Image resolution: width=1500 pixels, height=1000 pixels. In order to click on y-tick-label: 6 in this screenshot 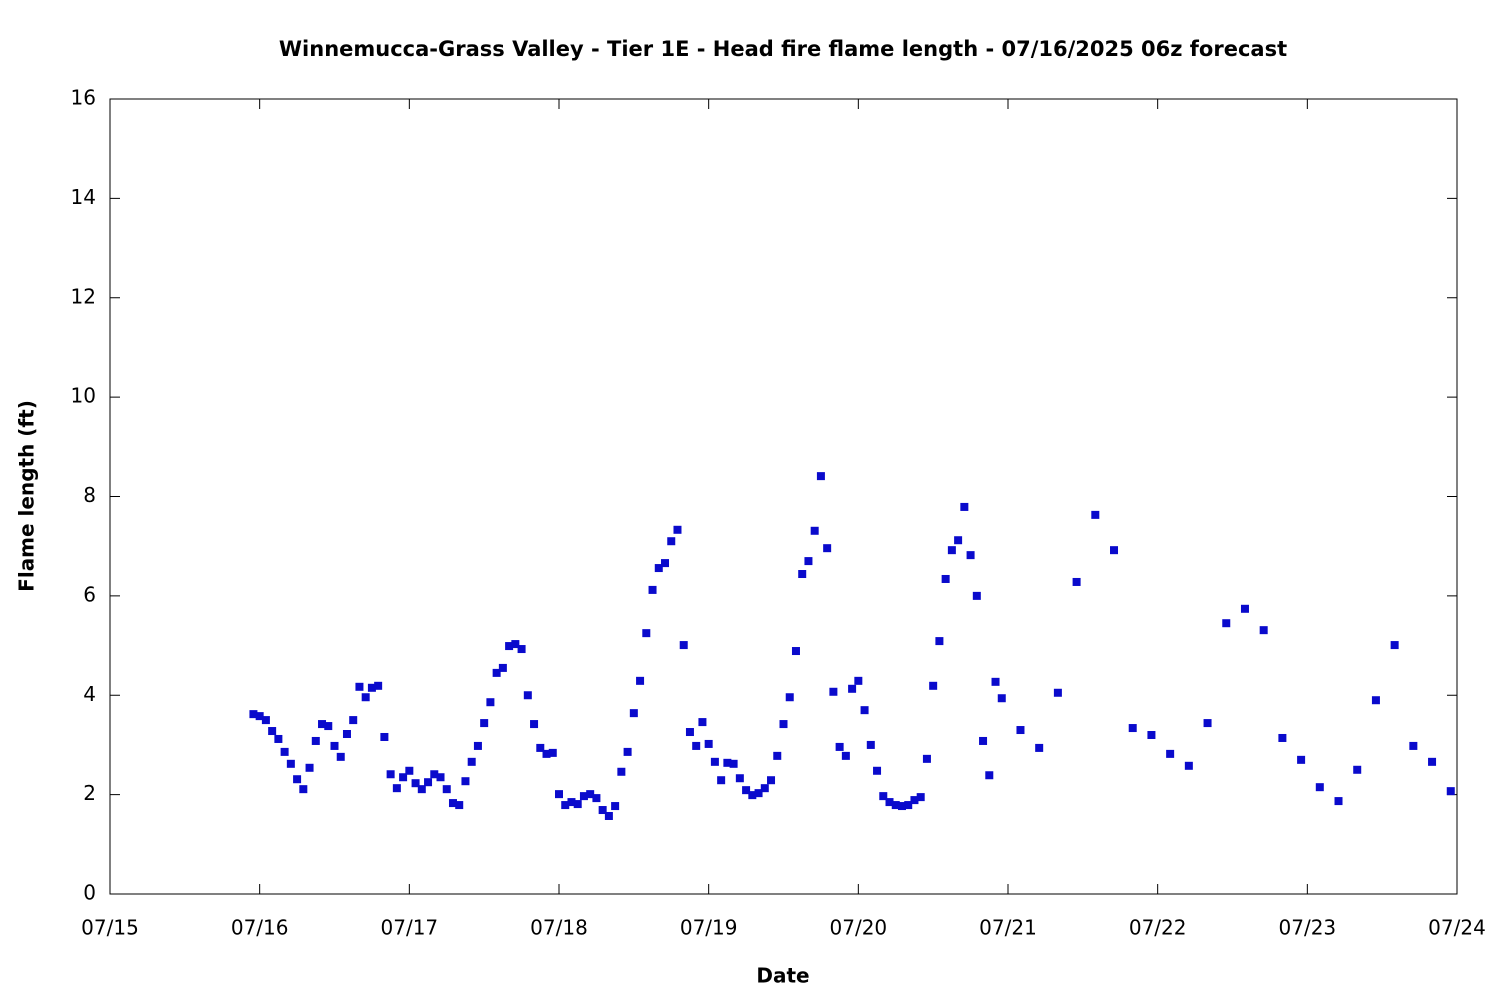, I will do `click(89, 594)`.